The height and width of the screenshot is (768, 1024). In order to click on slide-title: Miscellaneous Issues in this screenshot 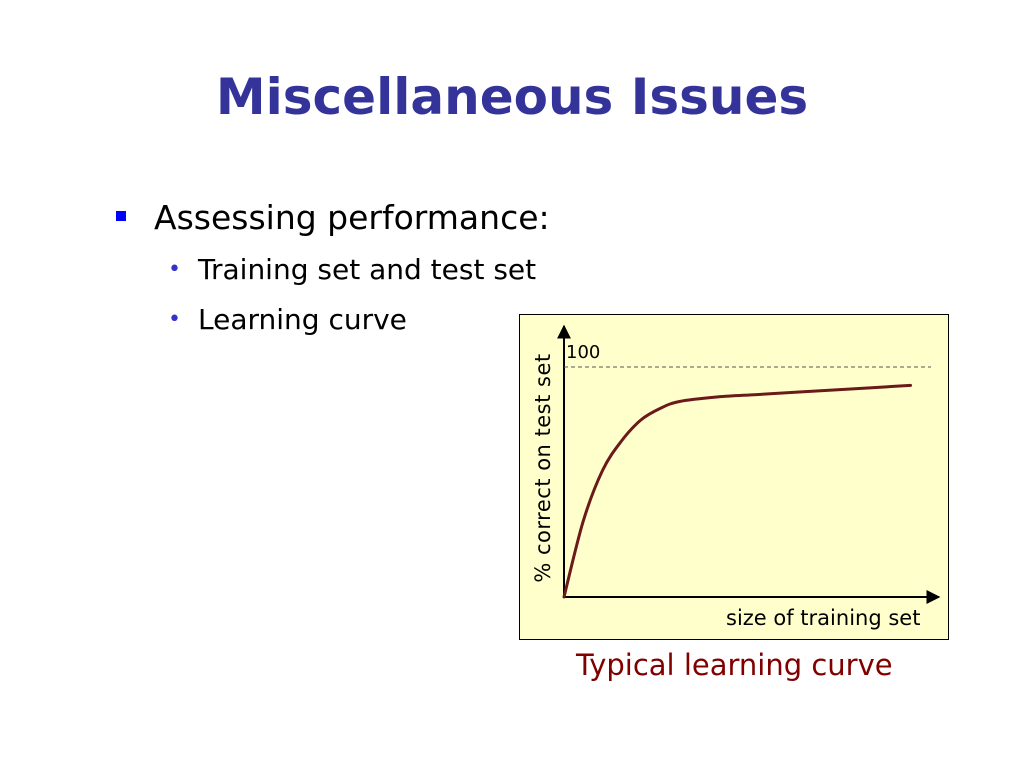, I will do `click(512, 97)`.